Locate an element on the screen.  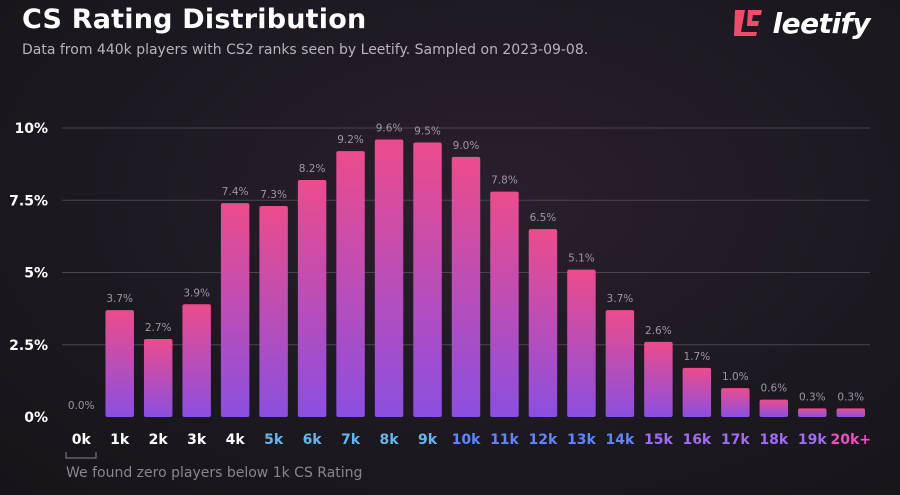
footnote: We found zero players below 1k CS Rating is located at coordinates (214, 473).